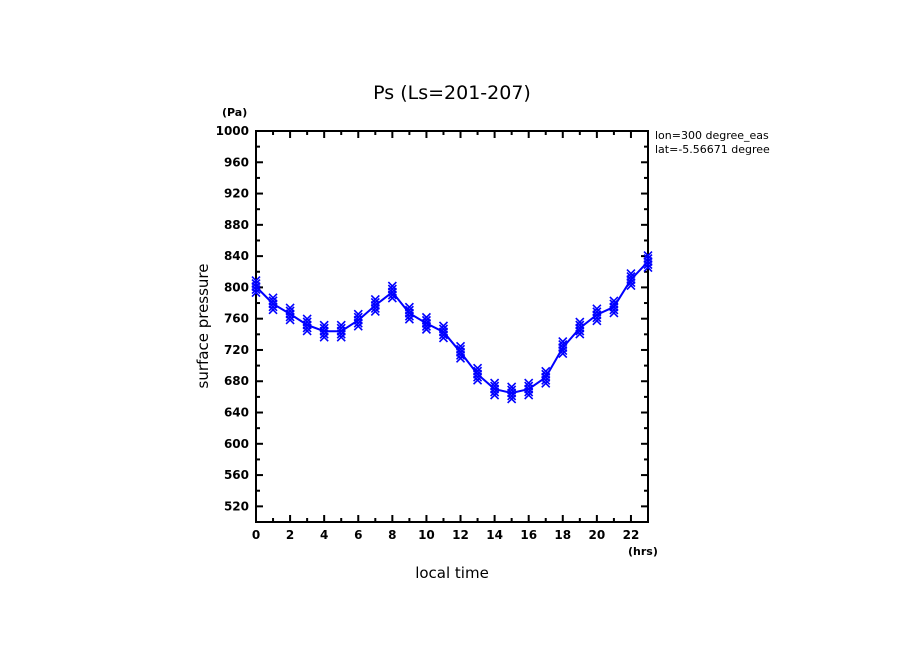 This screenshot has height=654, width=904. Describe the element at coordinates (324, 535) in the screenshot. I see `x-tick-label: 4` at that location.